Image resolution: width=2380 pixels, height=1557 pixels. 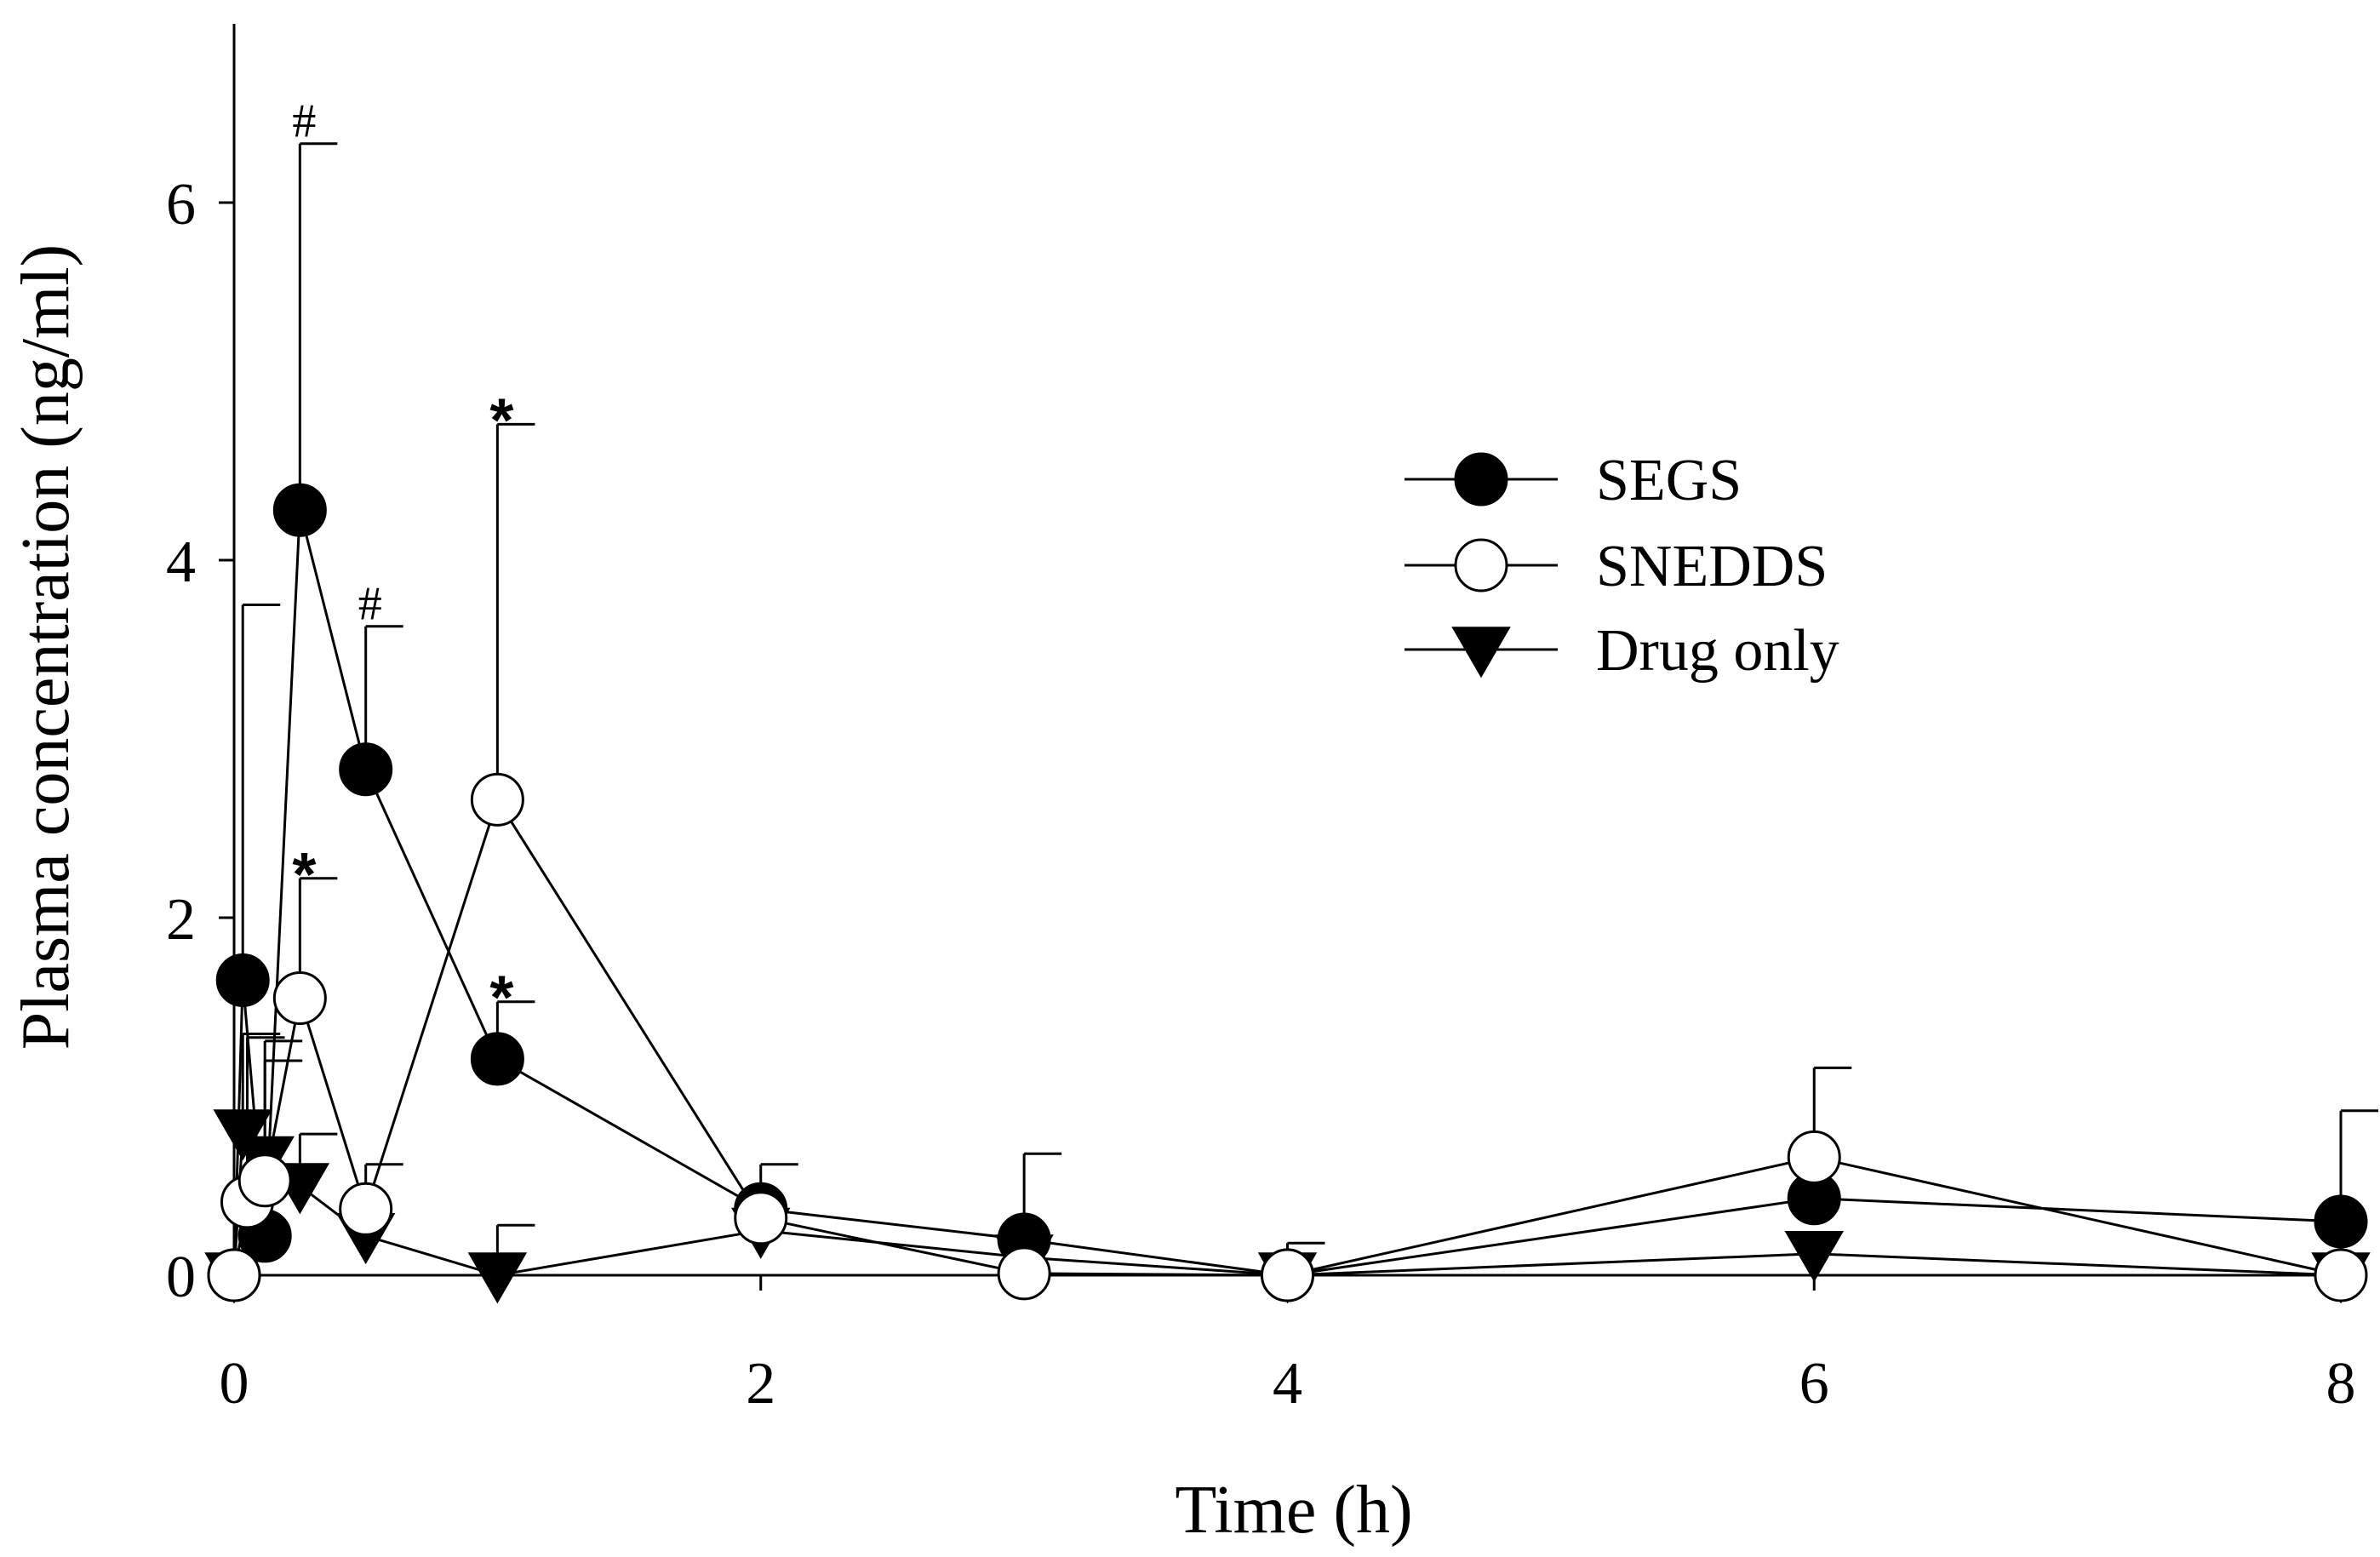 What do you see at coordinates (235, 1384) in the screenshot?
I see `x-tick-label: 0` at bounding box center [235, 1384].